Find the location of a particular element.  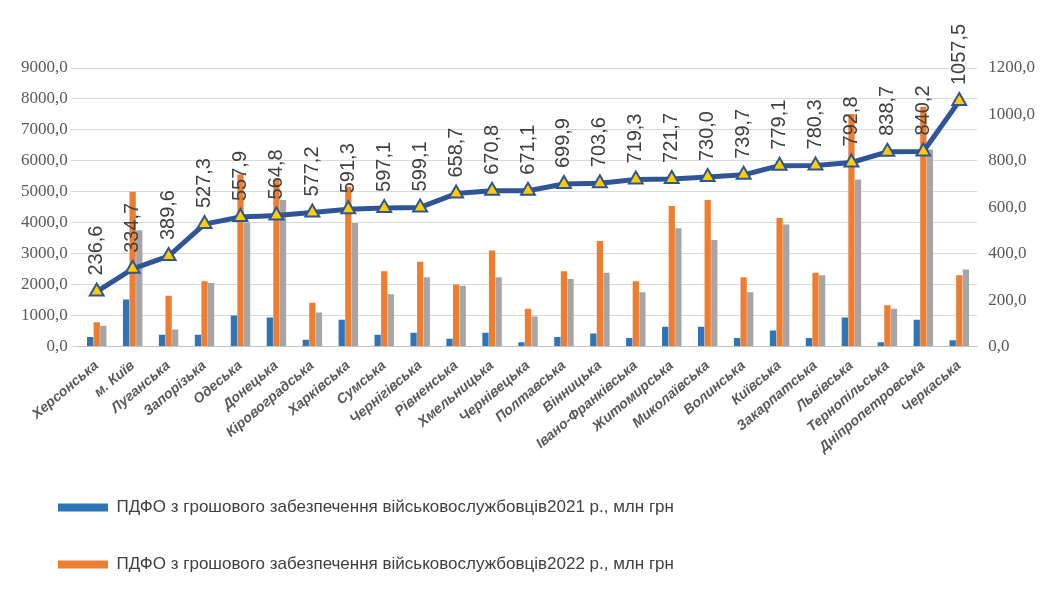

data-label: 597,1 is located at coordinates (382, 166).